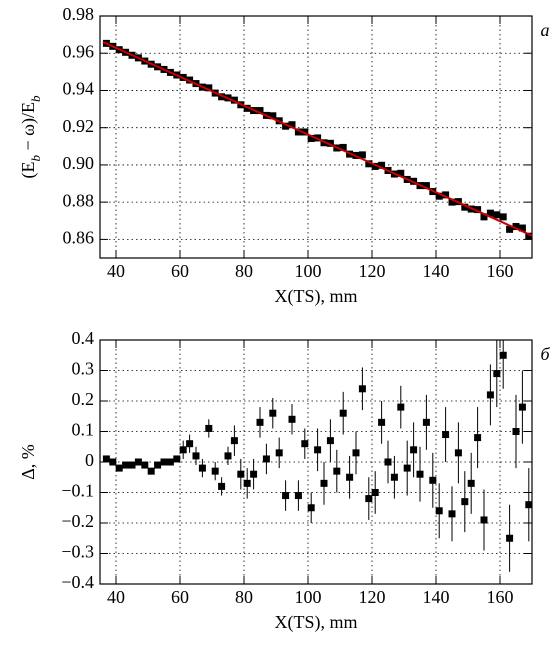 The width and height of the screenshot is (552, 646). What do you see at coordinates (28, 128) in the screenshot?
I see `y-axis-label-part: − ω)/E` at bounding box center [28, 128].